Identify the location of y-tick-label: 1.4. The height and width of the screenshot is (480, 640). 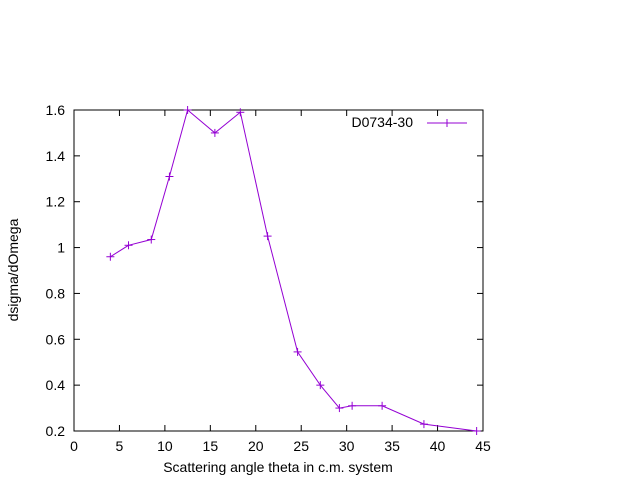
(56, 156).